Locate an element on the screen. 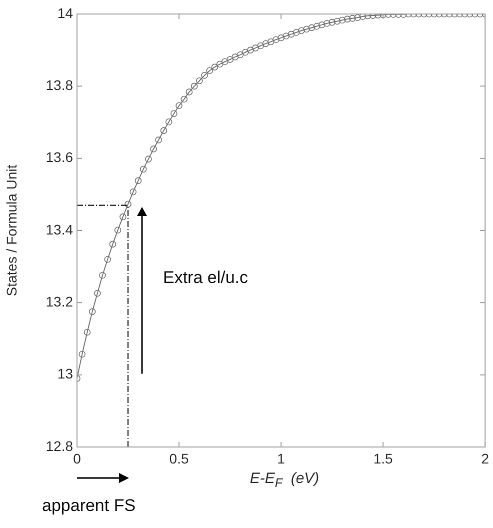 The height and width of the screenshot is (528, 493). y-axis-title: States / Formula Unit is located at coordinates (11, 230).